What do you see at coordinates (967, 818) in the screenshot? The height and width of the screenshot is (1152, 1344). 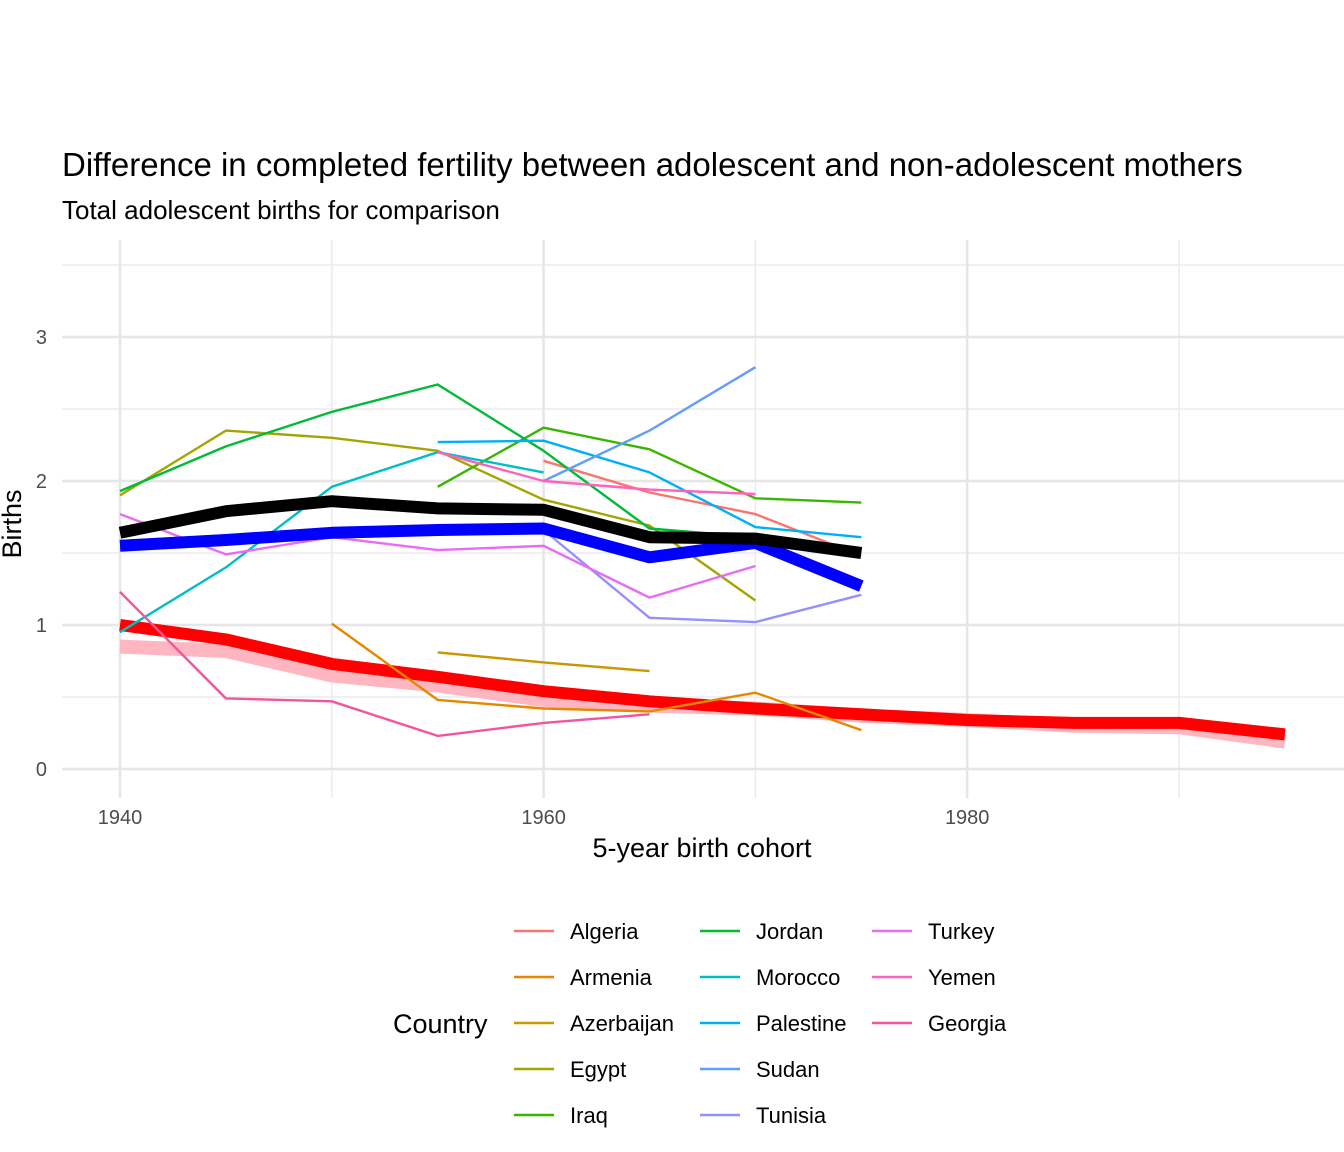 I see `x-tick-label: 1980` at bounding box center [967, 818].